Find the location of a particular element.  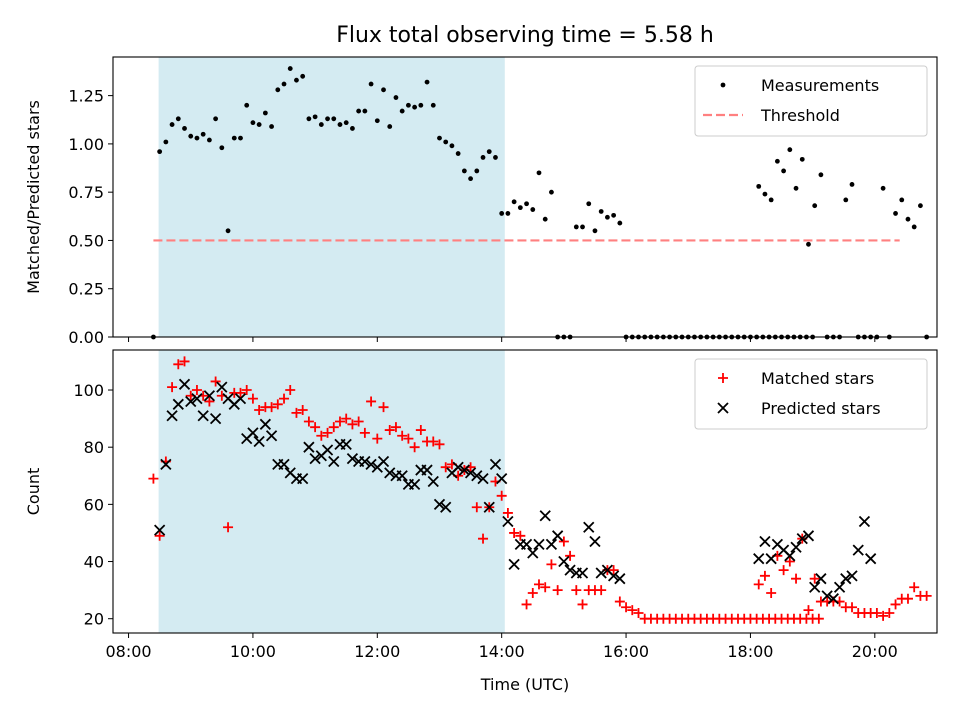

chart-title: Flux total observing time = 5.58 h is located at coordinates (525, 35).